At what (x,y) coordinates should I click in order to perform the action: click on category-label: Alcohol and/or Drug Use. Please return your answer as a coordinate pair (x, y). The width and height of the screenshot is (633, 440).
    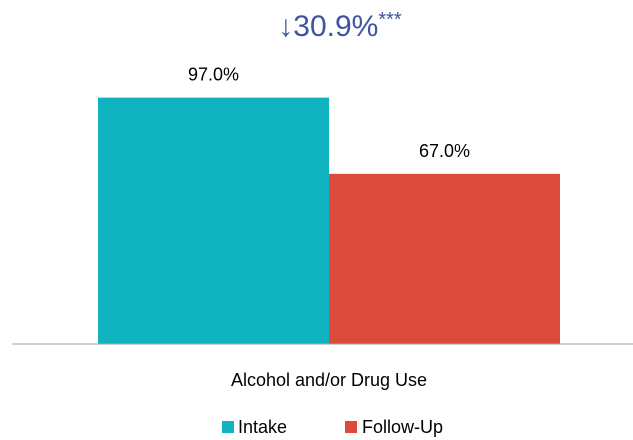
    Looking at the image, I should click on (329, 380).